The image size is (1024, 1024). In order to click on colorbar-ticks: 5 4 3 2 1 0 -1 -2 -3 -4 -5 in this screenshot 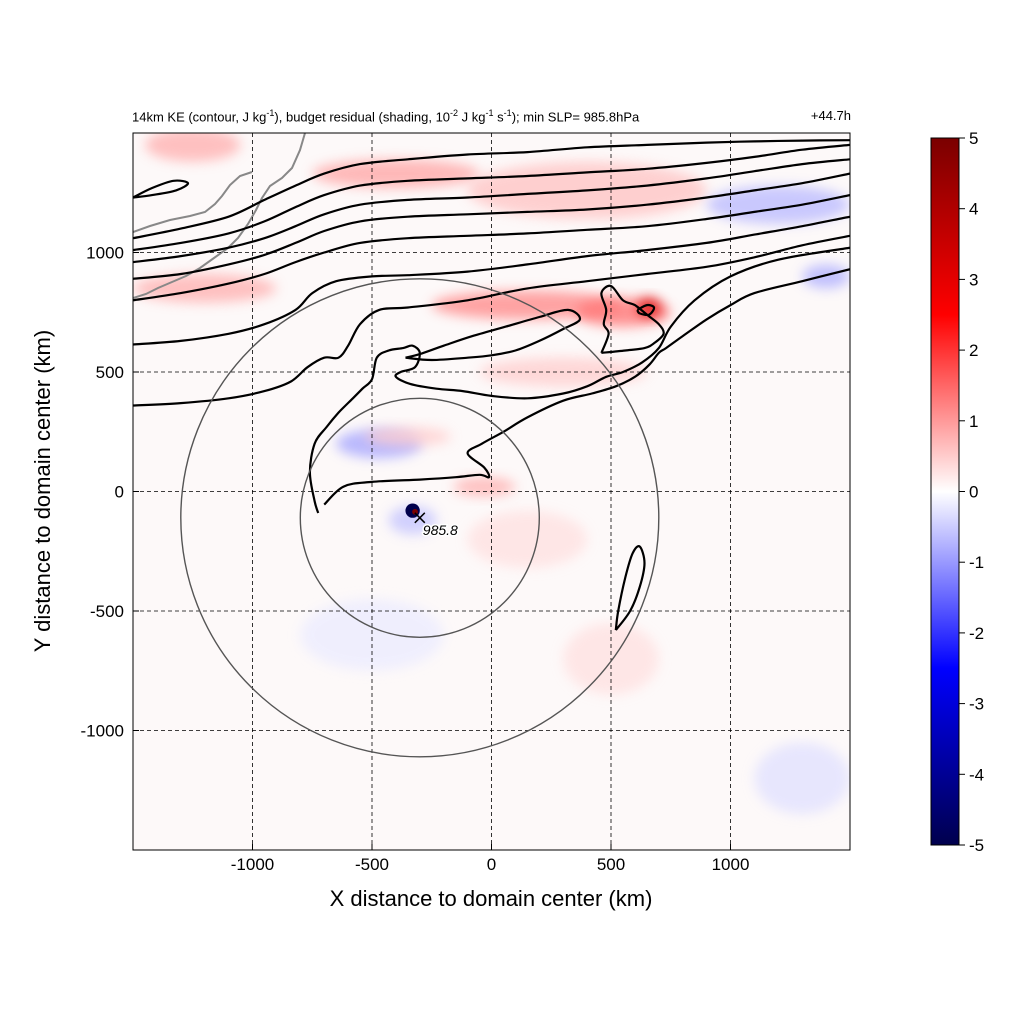, I will do `click(971, 492)`.